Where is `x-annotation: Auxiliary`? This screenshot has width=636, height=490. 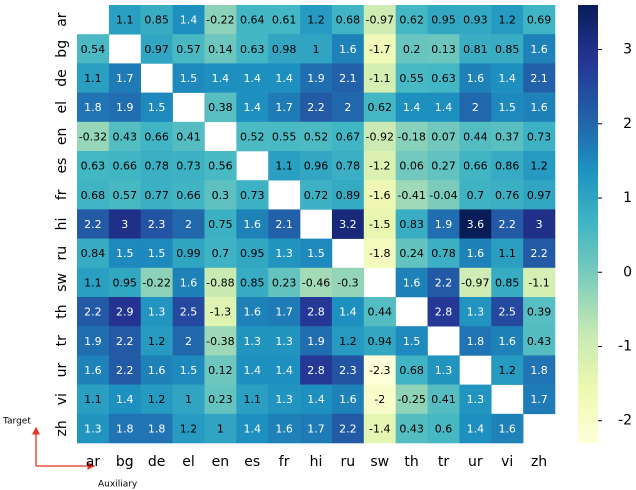
x-annotation: Auxiliary is located at coordinates (118, 485).